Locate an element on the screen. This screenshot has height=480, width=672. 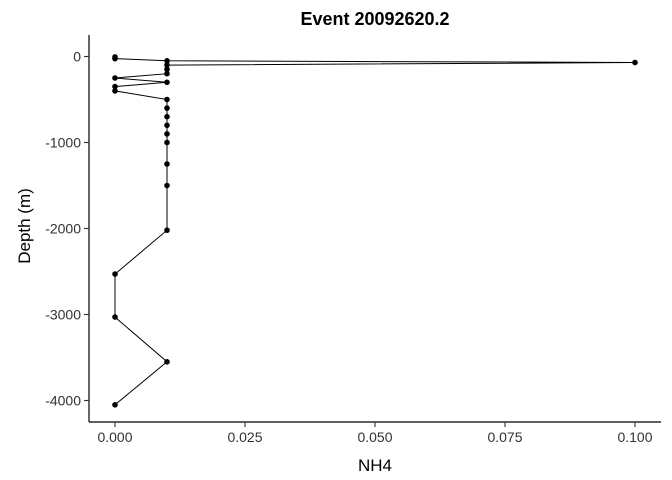
y-tick-label: -1000 is located at coordinates (63, 143).